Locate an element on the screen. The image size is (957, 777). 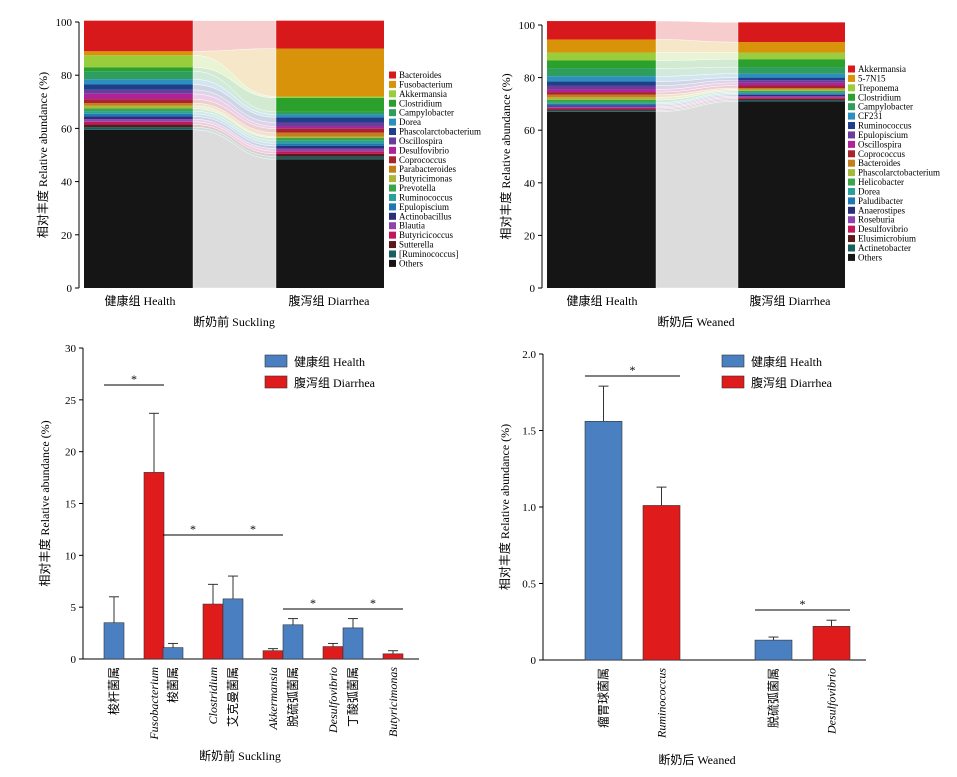
stack-block-health-sutterella is located at coordinates (138, 126).